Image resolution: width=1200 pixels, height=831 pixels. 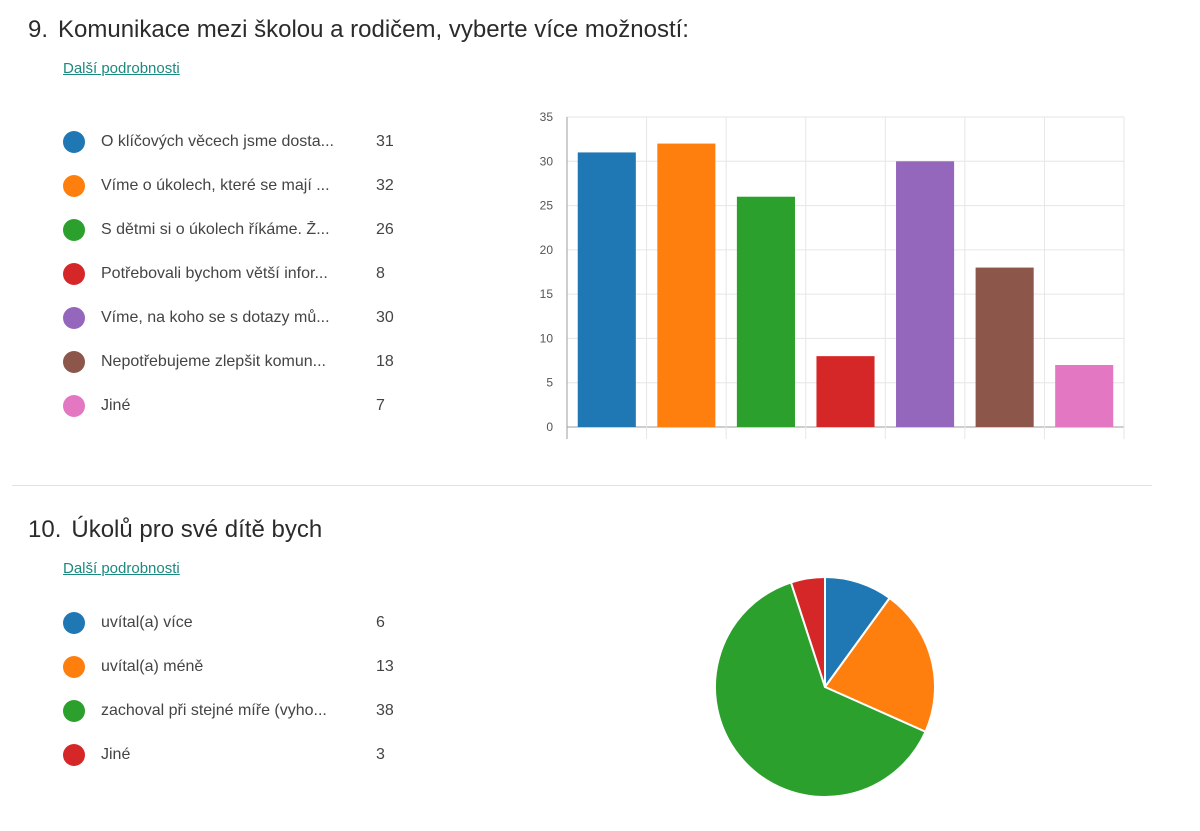 I want to click on legend-item: uvítal(a) méně 13, so click(x=233, y=668).